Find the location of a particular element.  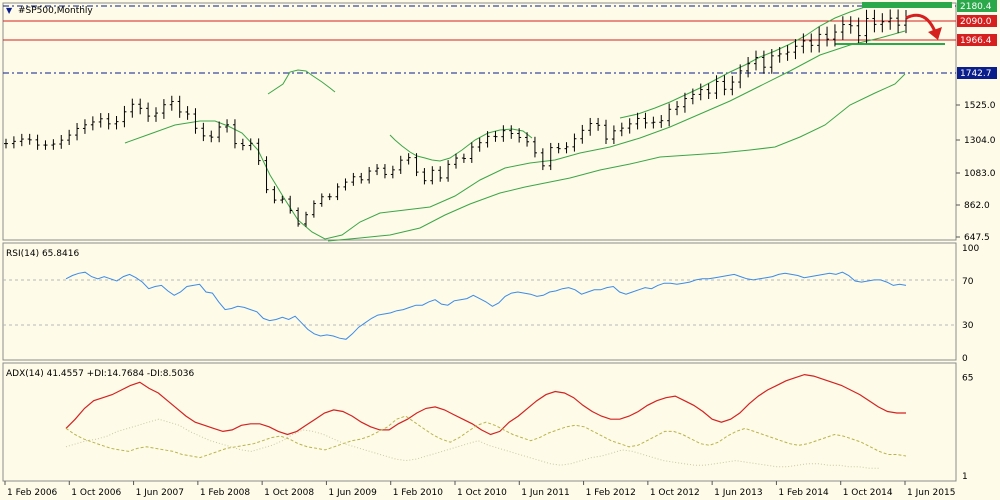

price-tag-label: 2090.0 is located at coordinates (976, 22).